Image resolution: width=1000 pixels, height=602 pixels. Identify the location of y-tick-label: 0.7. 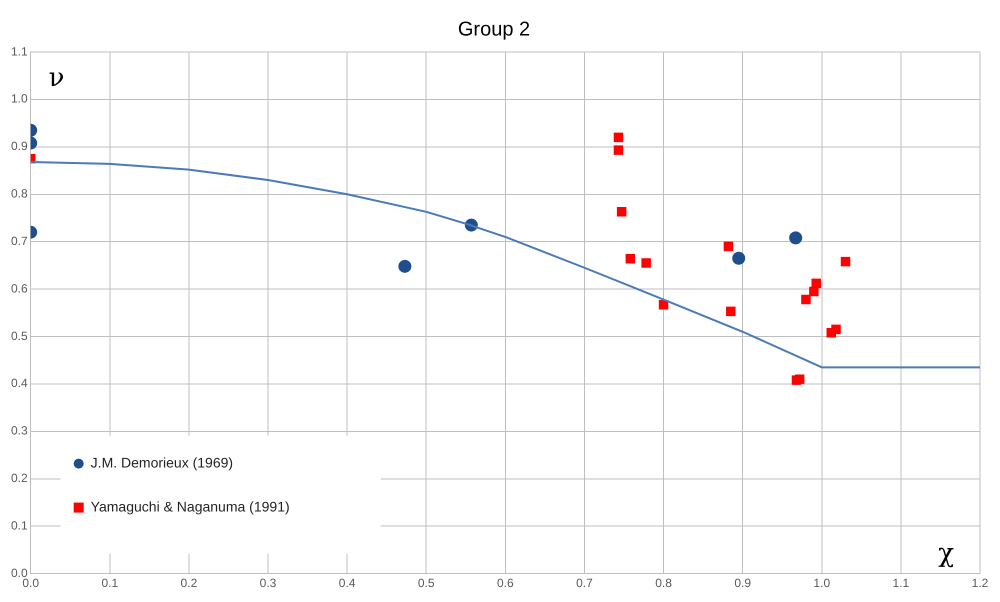
(19, 241).